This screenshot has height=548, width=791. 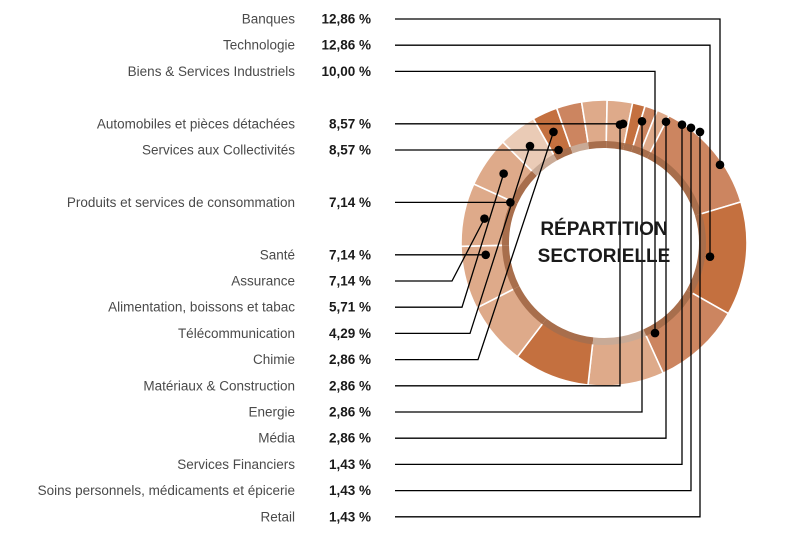 What do you see at coordinates (620, 125) in the screenshot?
I see `leader-dot-materiaux-construction` at bounding box center [620, 125].